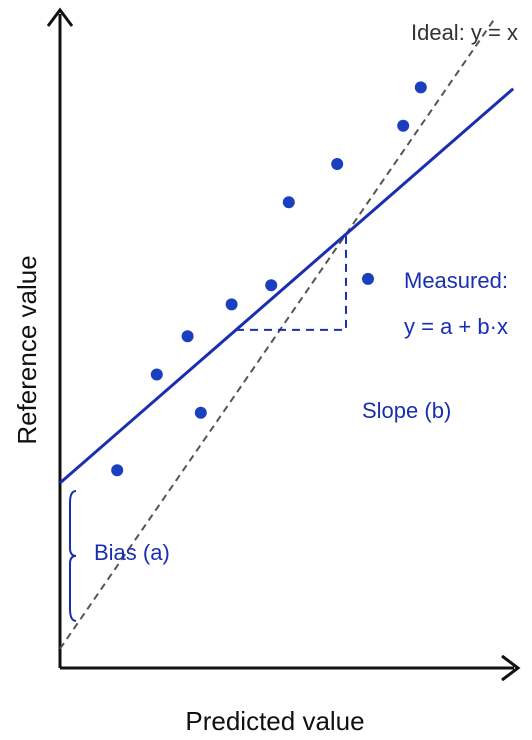 The image size is (532, 740). What do you see at coordinates (132, 552) in the screenshot?
I see `bias-label: Bias (a)` at bounding box center [132, 552].